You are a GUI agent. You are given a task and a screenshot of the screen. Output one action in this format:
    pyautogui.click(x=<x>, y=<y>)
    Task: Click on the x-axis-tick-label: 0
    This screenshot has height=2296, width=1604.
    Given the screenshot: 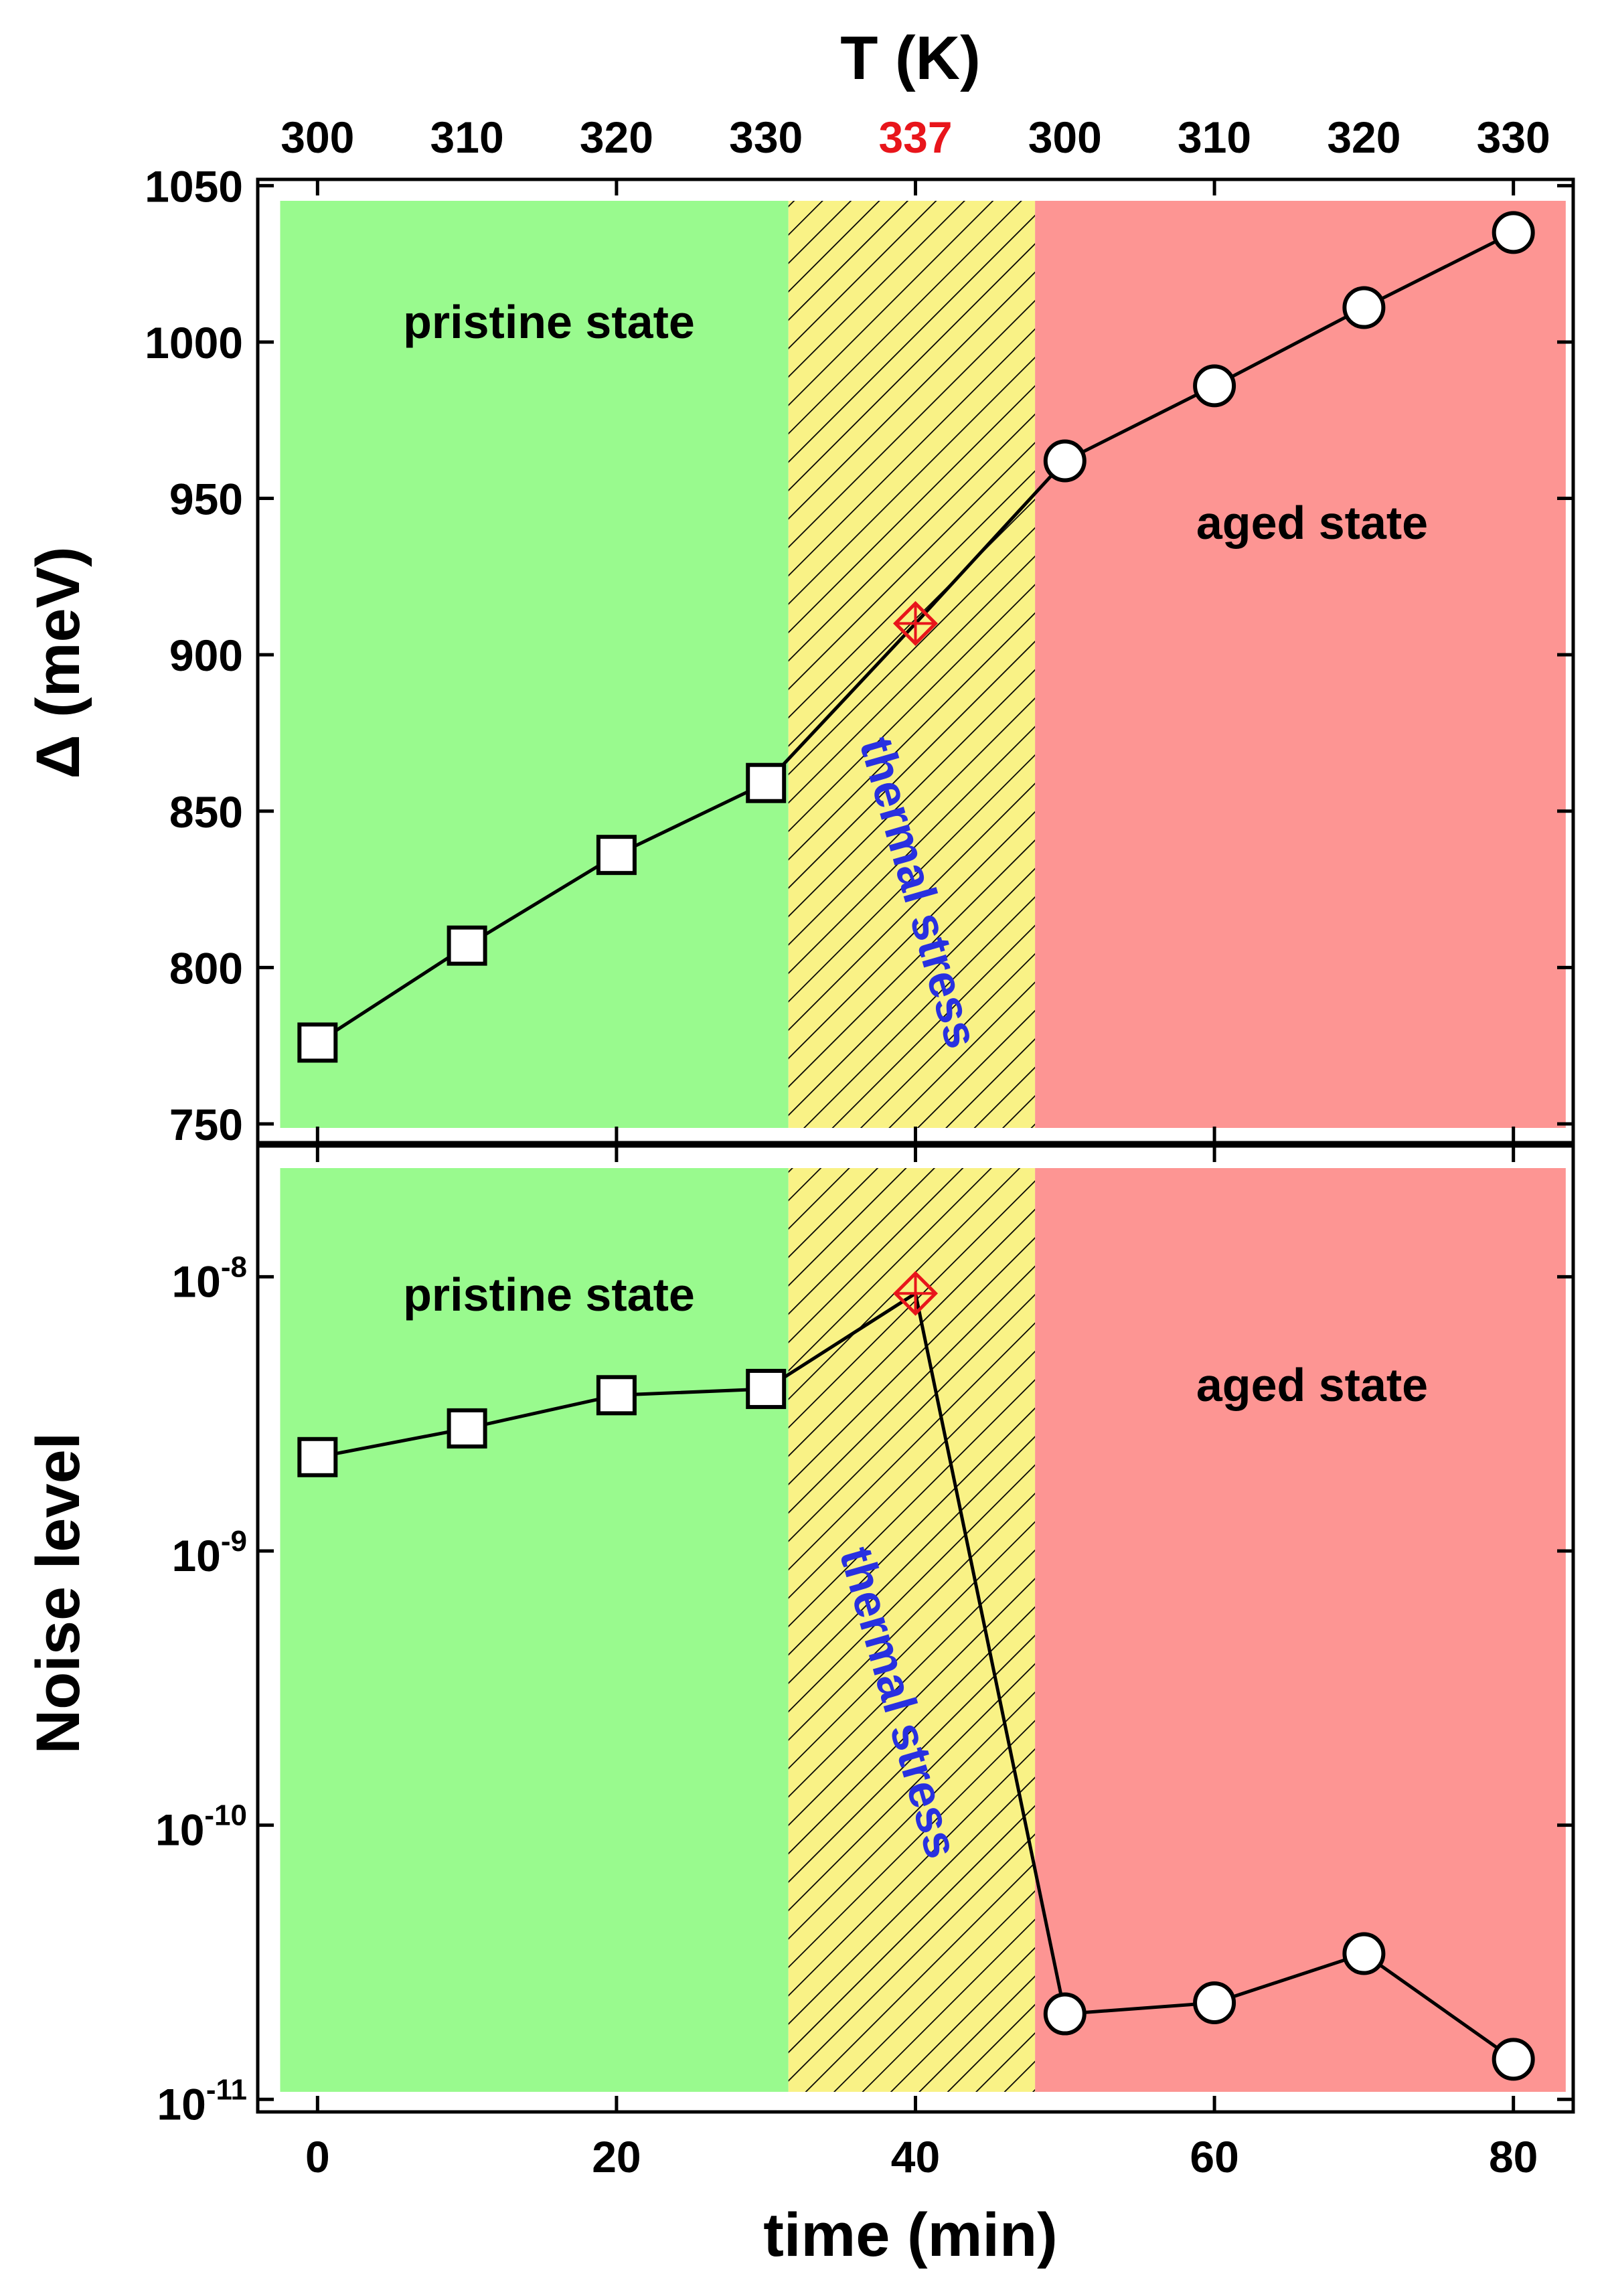 What is the action you would take?
    pyautogui.click(x=317, y=2157)
    